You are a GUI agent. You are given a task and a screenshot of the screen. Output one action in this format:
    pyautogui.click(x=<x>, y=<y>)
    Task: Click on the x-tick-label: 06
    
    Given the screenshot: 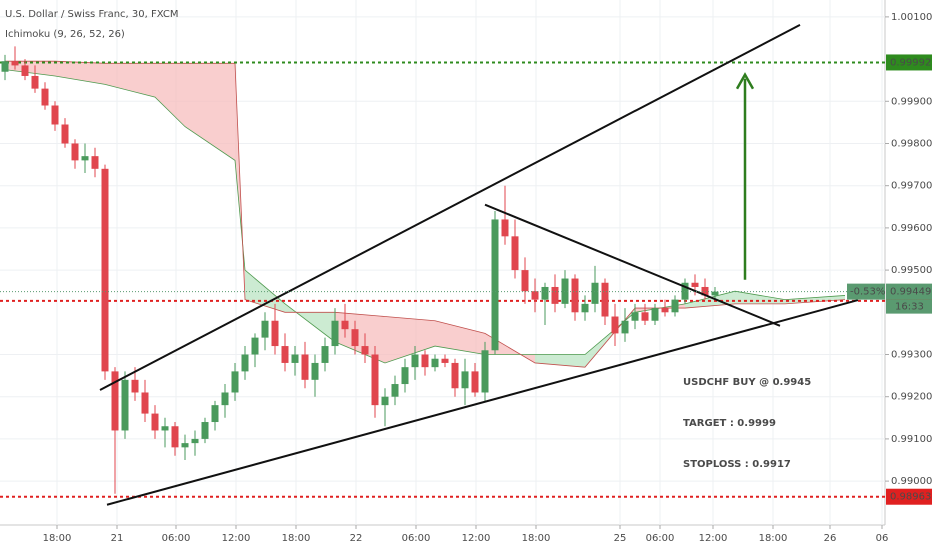 What is the action you would take?
    pyautogui.click(x=882, y=538)
    